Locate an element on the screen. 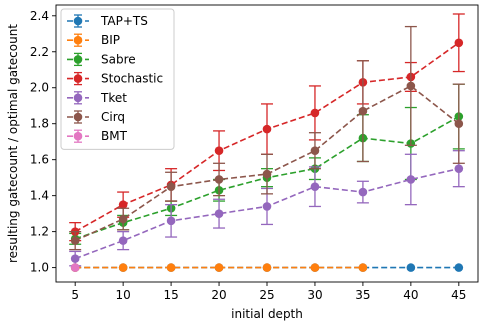  legend-entry: TAP+TS is located at coordinates (107, 21).